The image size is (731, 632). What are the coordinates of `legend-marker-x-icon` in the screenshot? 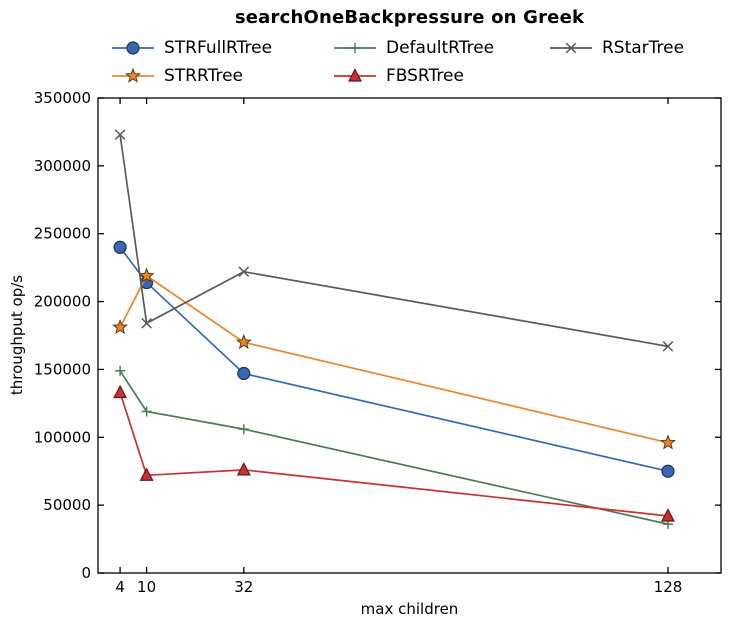 It's located at (571, 48).